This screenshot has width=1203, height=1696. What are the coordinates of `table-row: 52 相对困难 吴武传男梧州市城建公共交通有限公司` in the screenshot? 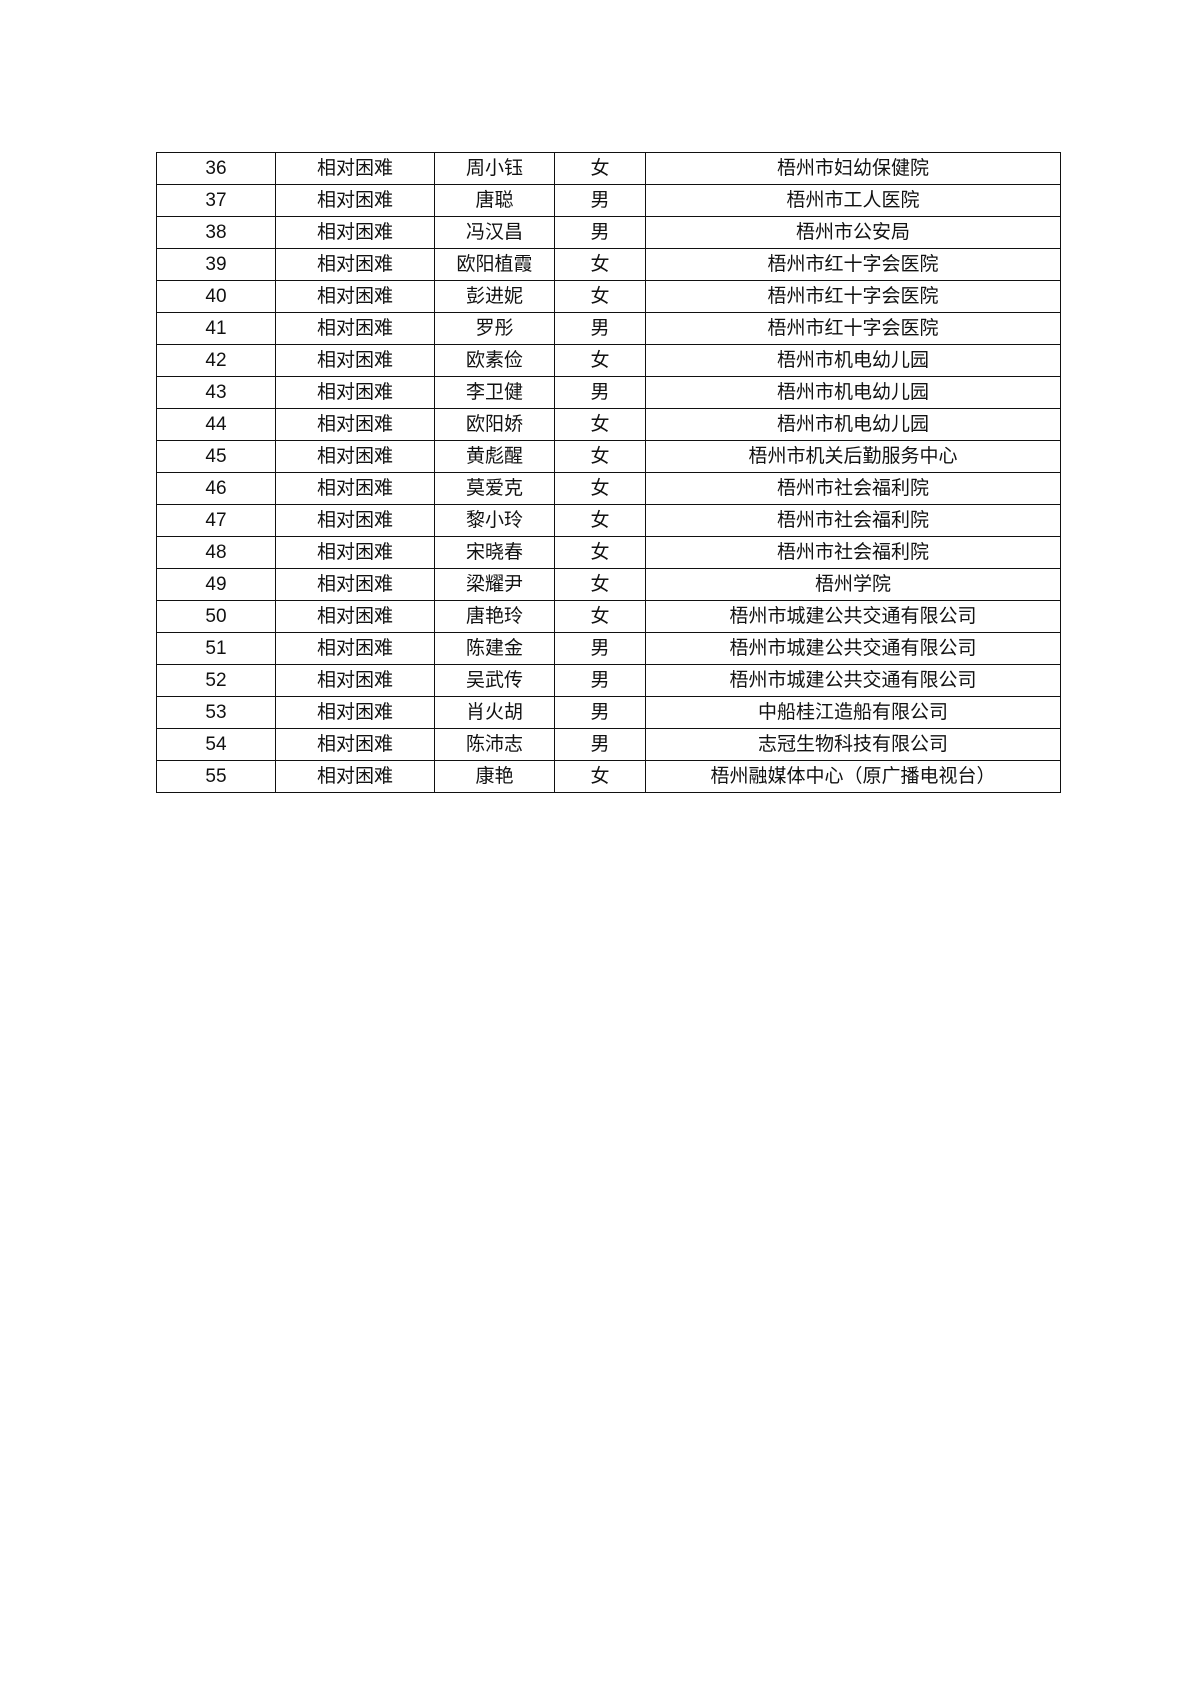 It's located at (608, 680).